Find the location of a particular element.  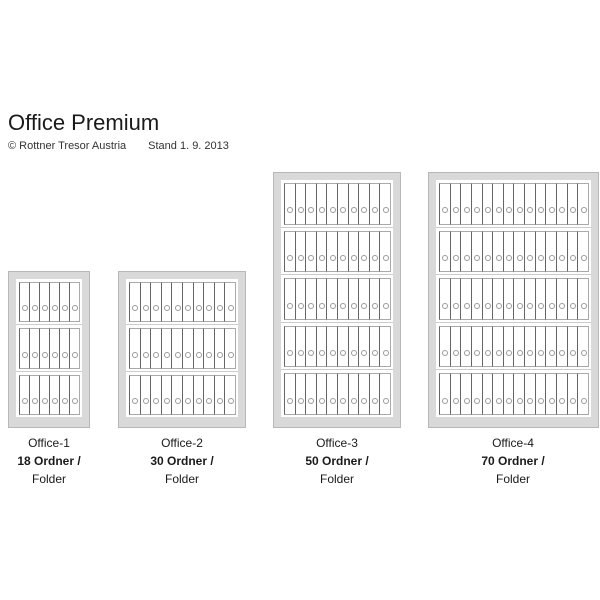

label-office-2: Office-2 30 Ordner / Folder is located at coordinates (182, 461).